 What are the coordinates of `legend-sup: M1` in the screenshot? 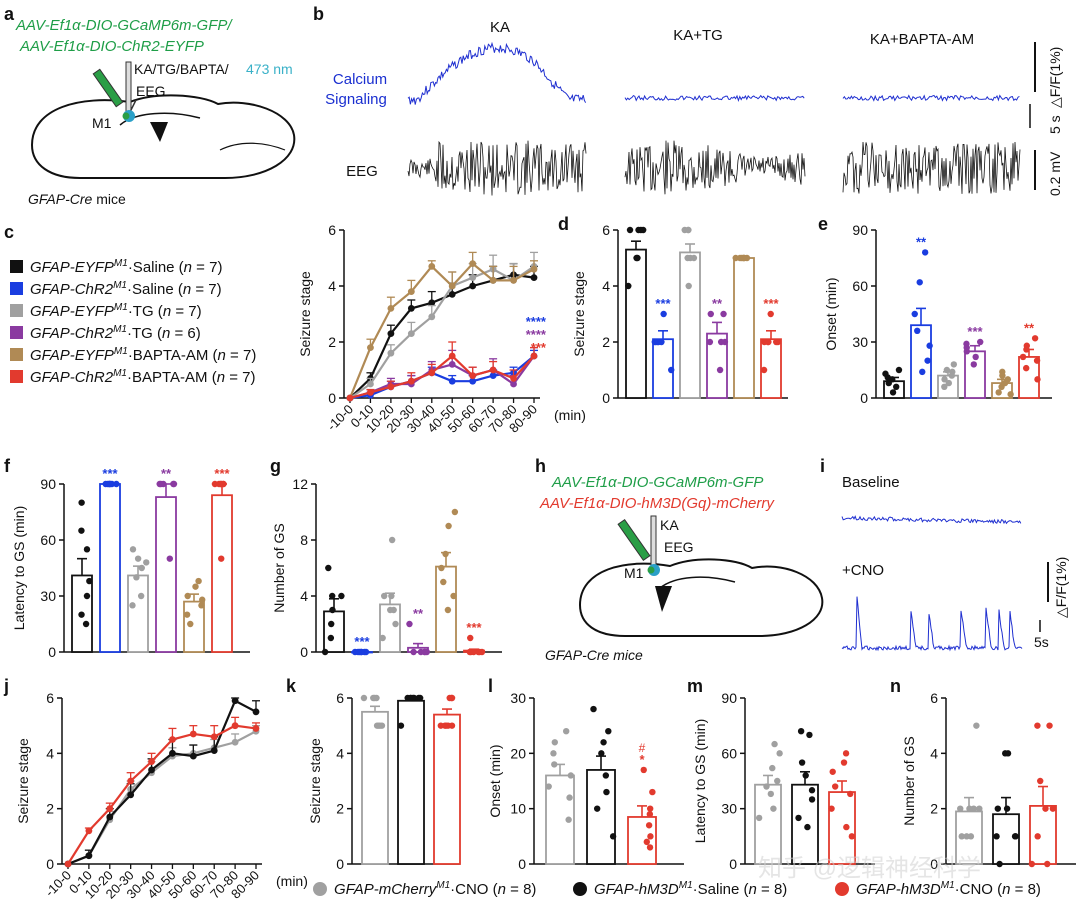 It's located at (120, 285).